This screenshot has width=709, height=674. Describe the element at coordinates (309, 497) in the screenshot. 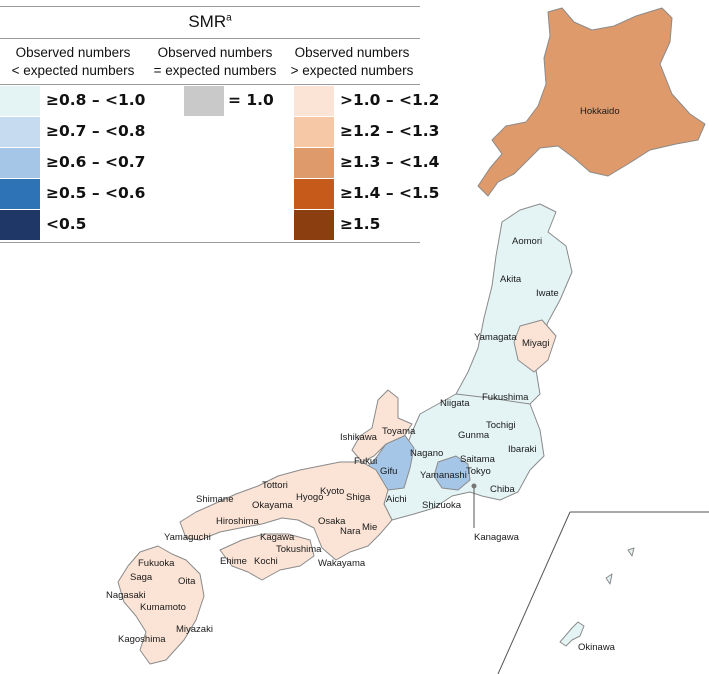

I see `label-hyogo: Hyogo` at that location.